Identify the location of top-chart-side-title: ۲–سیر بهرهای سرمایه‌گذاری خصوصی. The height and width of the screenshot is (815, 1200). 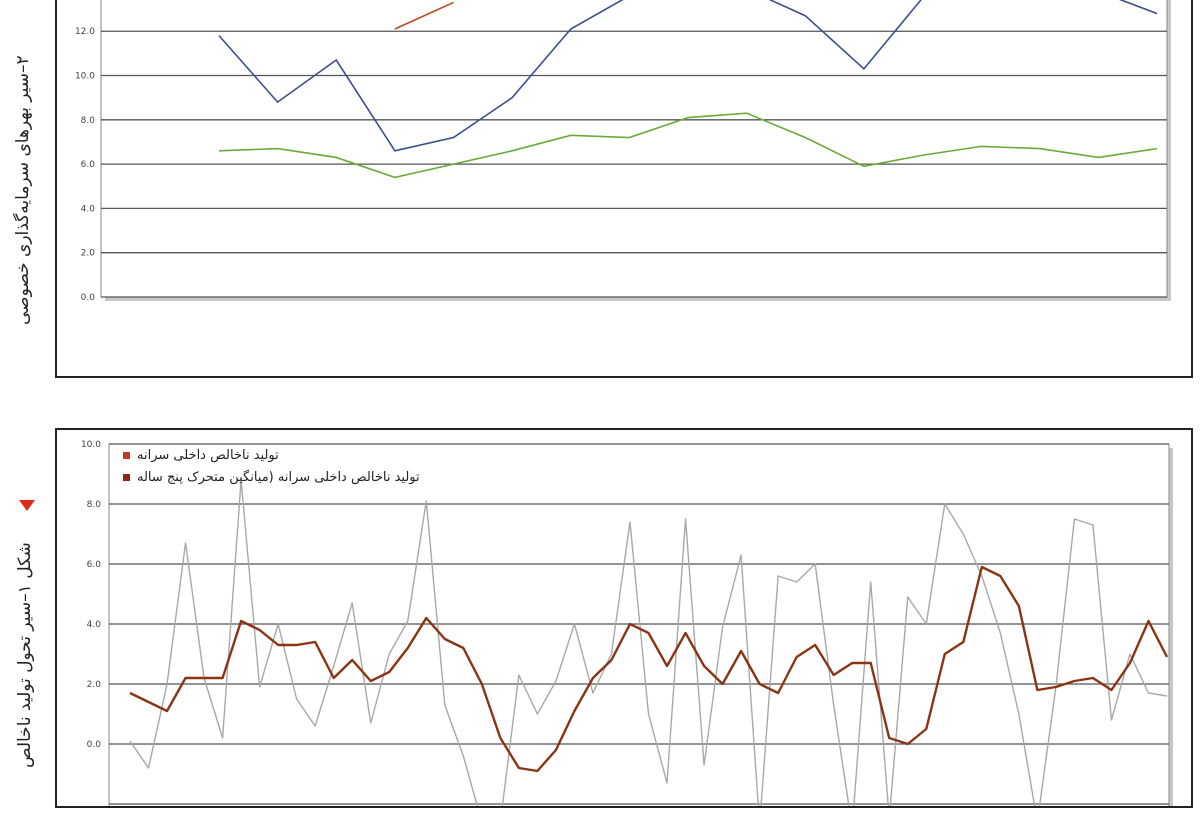
(23, 190).